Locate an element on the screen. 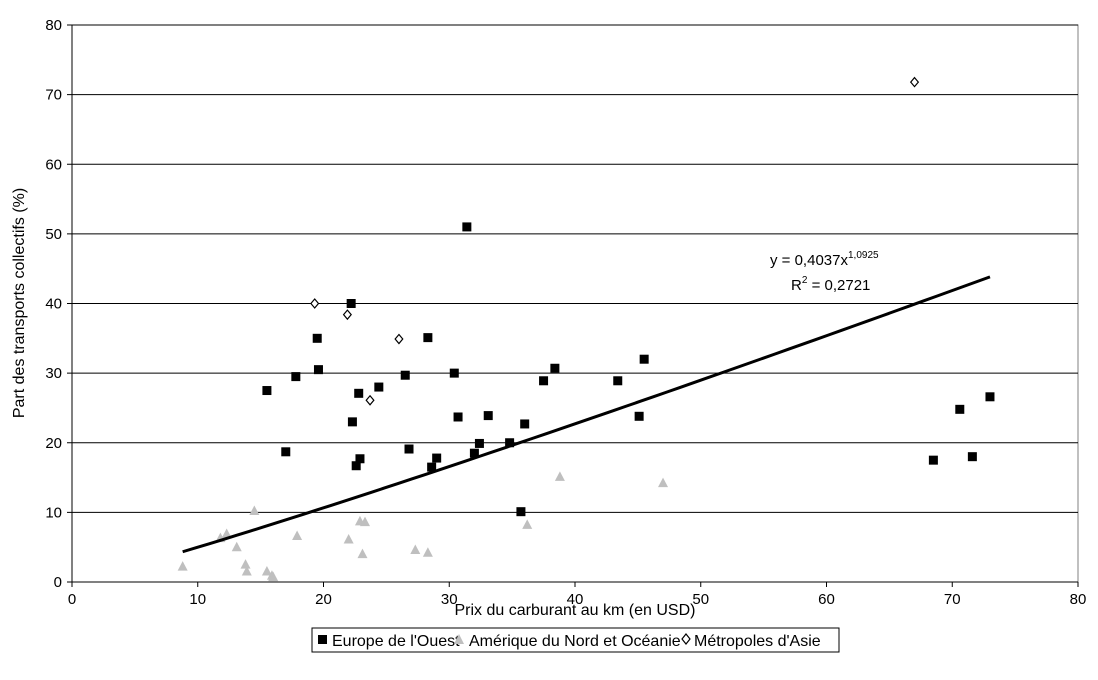  y-axis-title: Part des transports collectifs (%) is located at coordinates (19, 303).